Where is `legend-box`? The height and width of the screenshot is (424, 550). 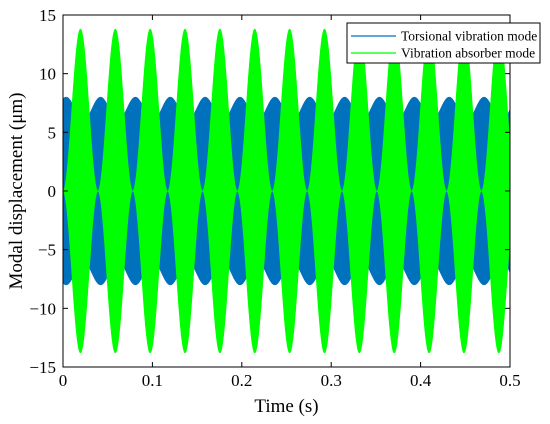
legend-box is located at coordinates (443, 43).